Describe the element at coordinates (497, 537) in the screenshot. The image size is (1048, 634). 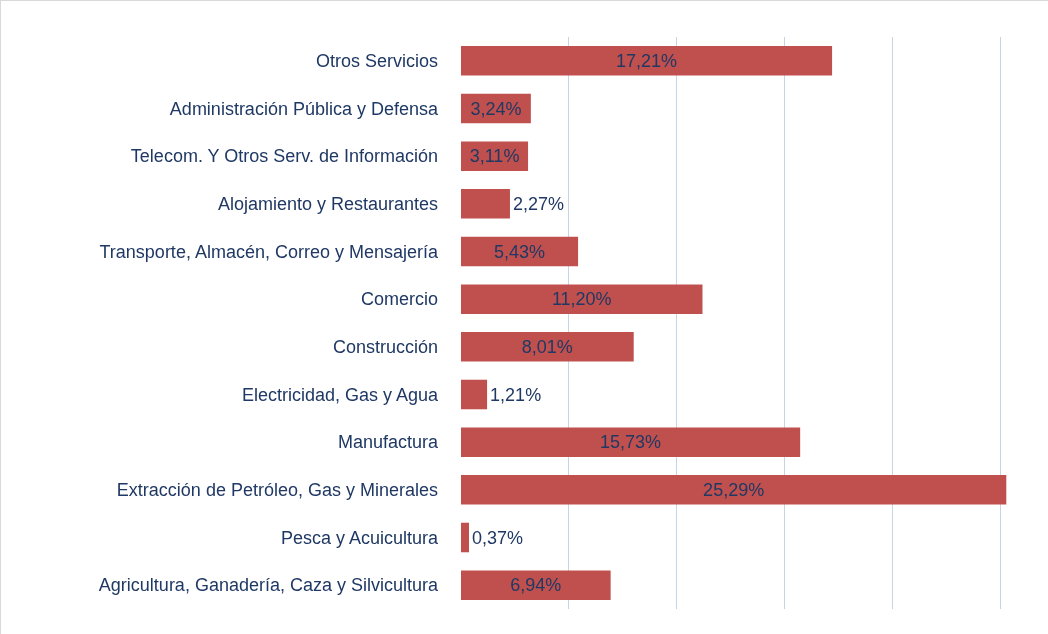
I see `data-label: 0,37%` at that location.